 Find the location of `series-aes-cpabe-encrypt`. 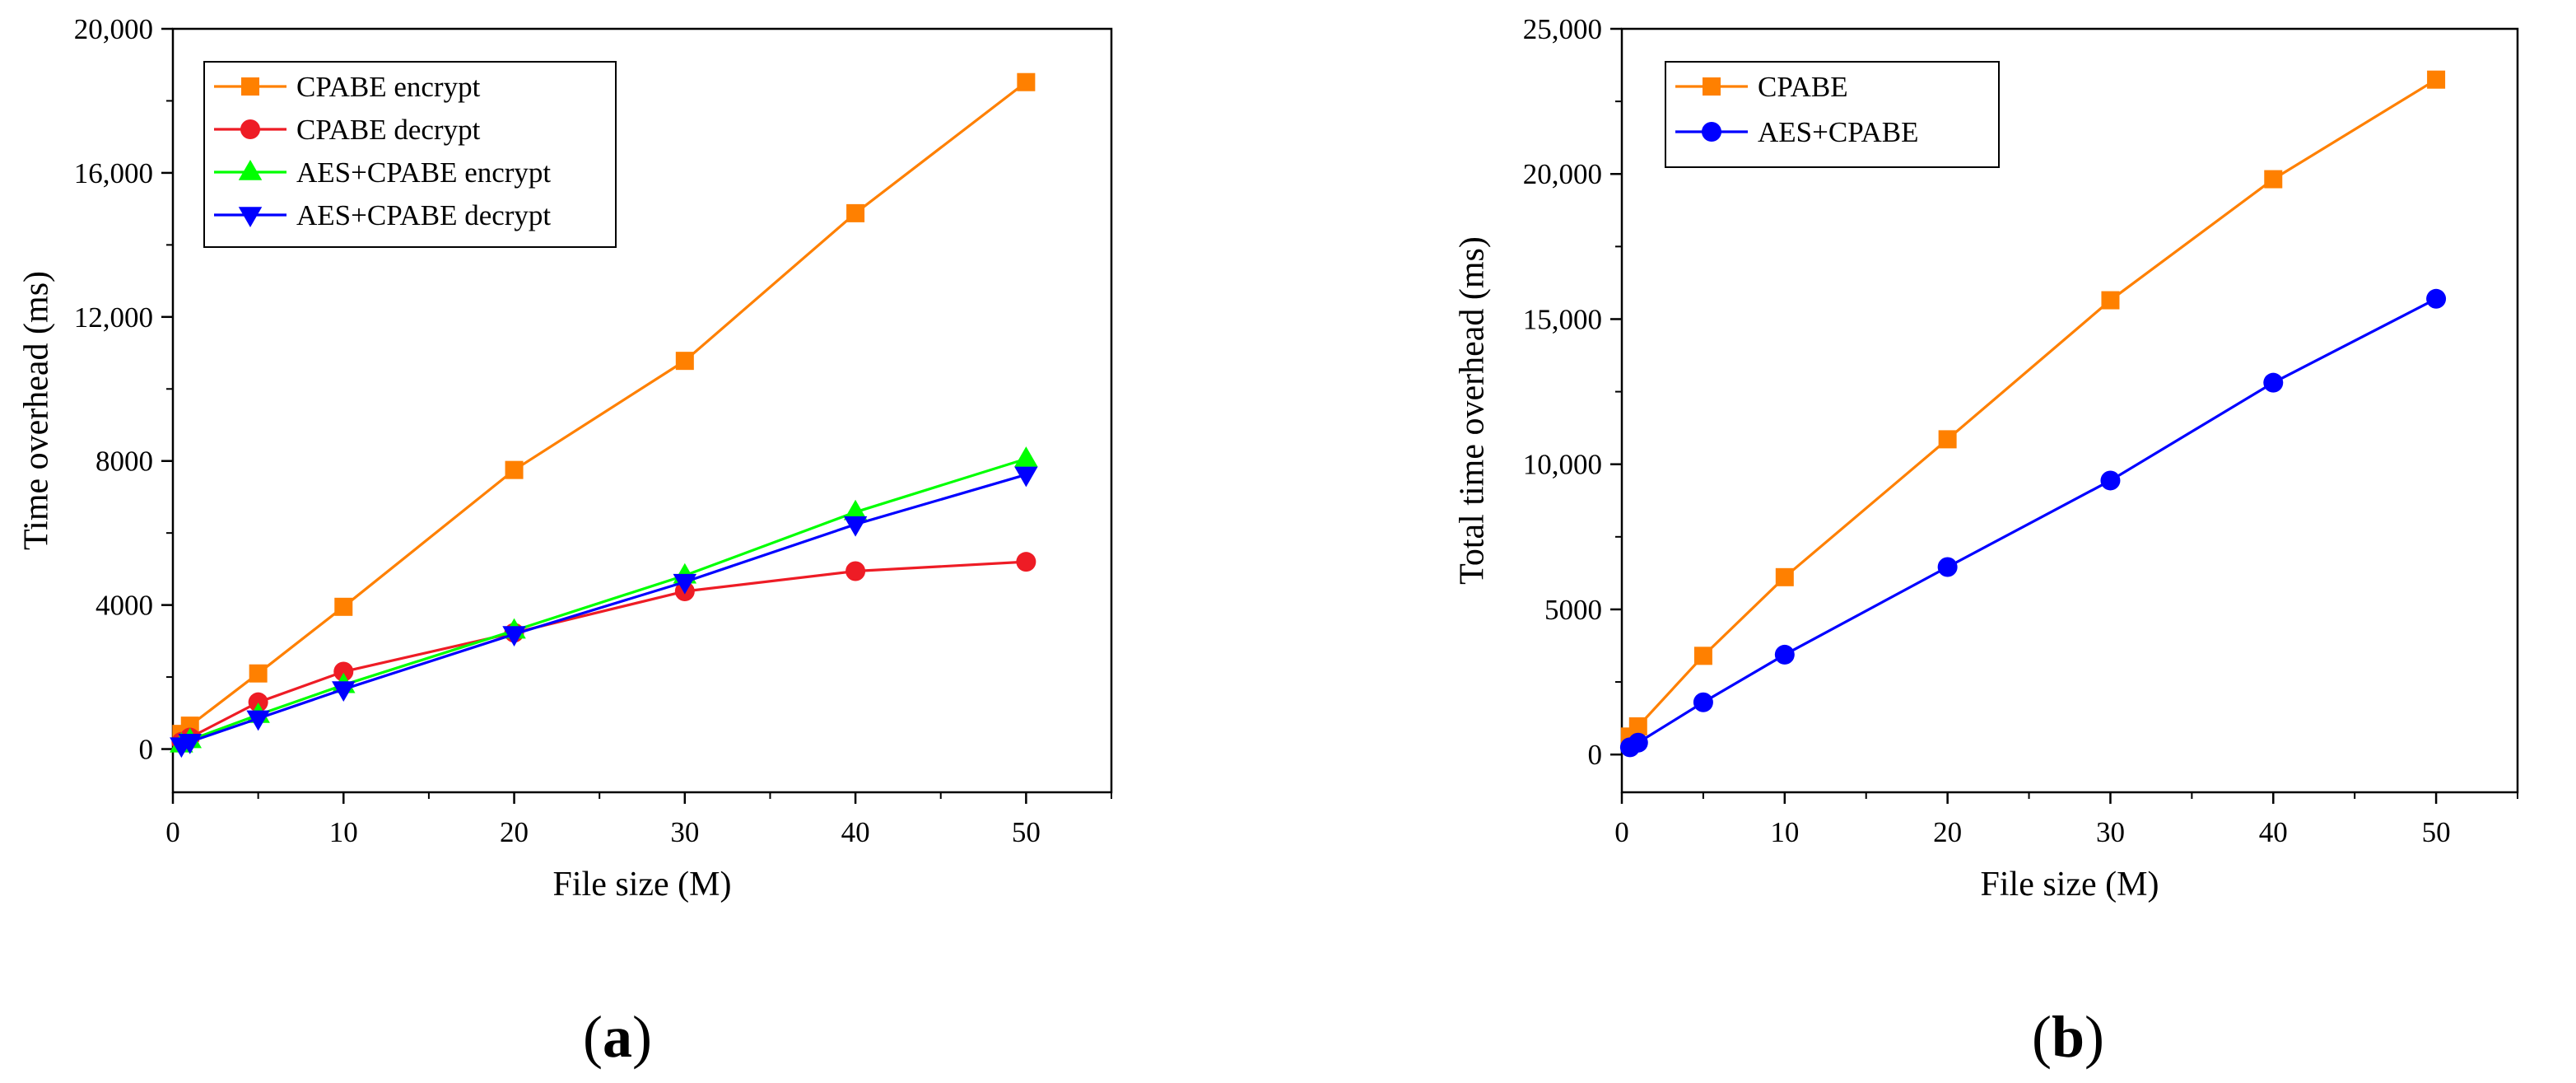

series-aes-cpabe-encrypt is located at coordinates (604, 599).